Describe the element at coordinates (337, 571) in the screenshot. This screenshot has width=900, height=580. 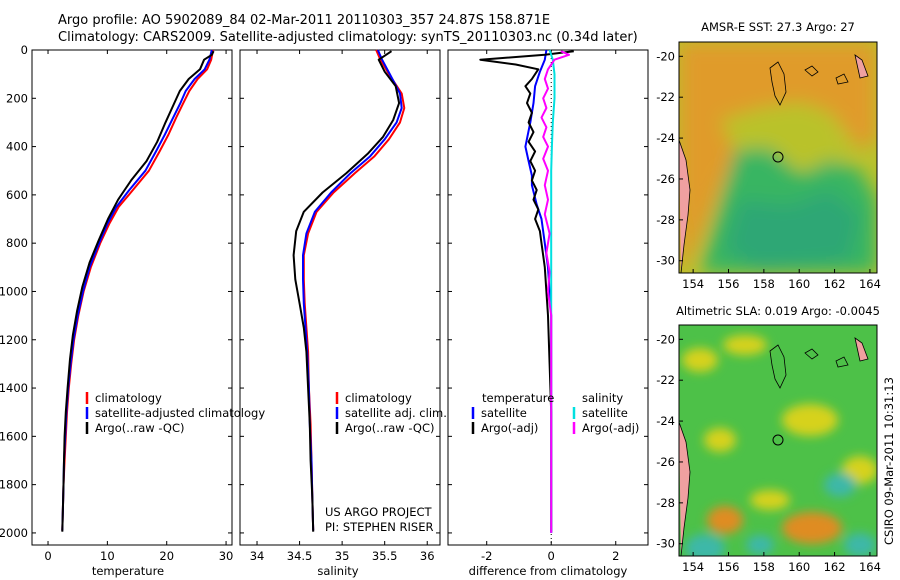
I see `salinity-xlabel: salinity` at that location.